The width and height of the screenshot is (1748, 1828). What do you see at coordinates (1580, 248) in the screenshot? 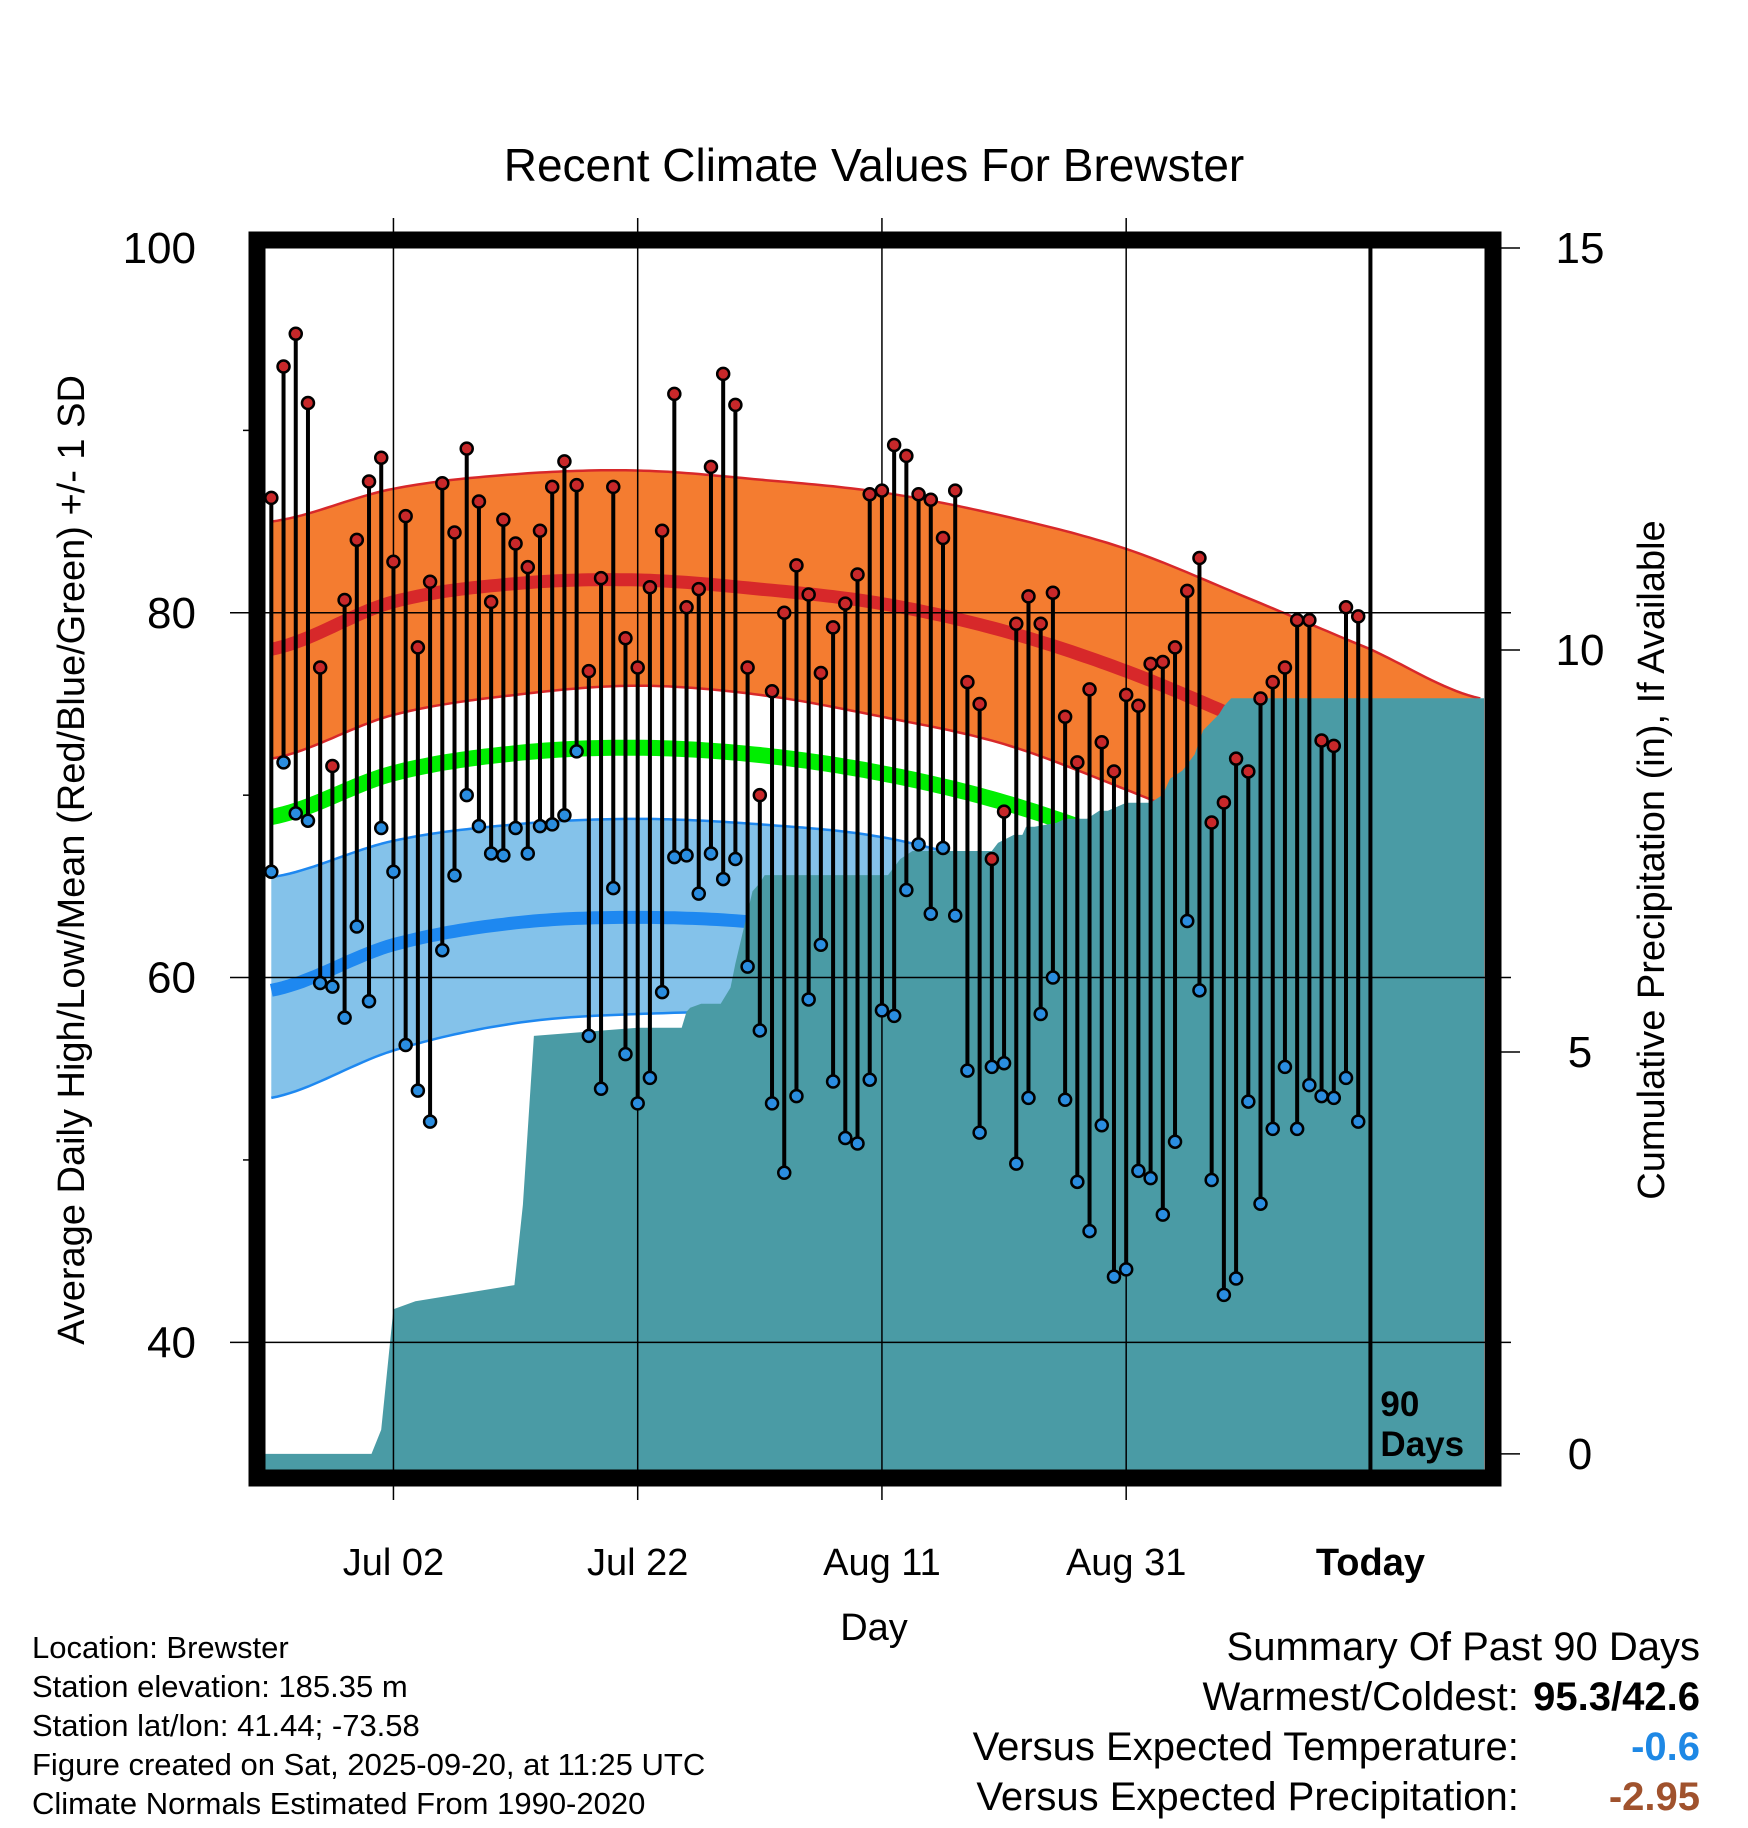
I see `right-tick-label: 15` at bounding box center [1580, 248].